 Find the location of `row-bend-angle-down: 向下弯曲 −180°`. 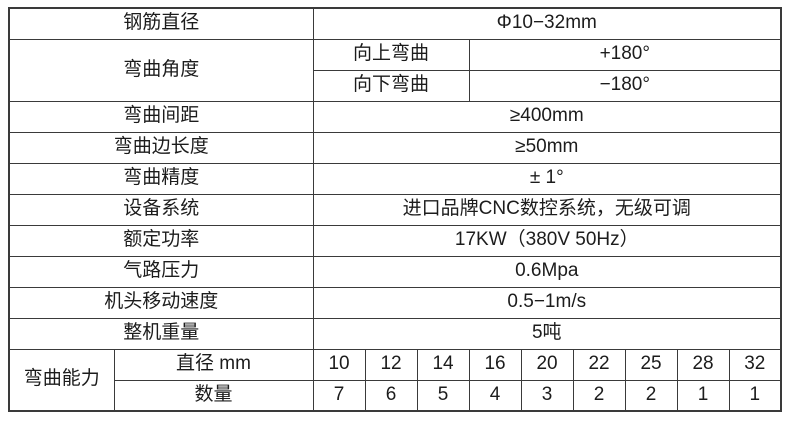

row-bend-angle-down: 向下弯曲 −180° is located at coordinates (395, 85).